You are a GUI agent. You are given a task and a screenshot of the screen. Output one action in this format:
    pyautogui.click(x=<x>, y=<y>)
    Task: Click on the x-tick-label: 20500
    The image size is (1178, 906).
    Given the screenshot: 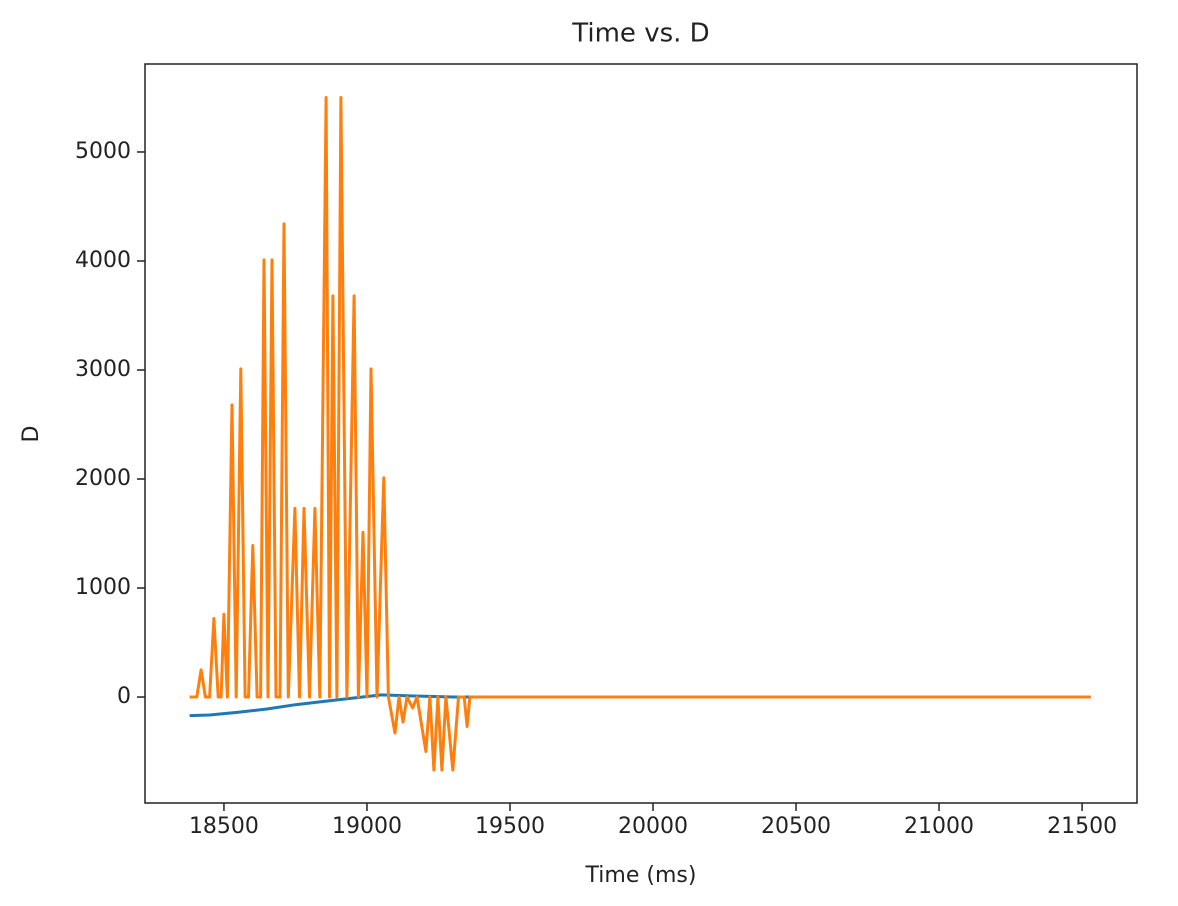 What is the action you would take?
    pyautogui.click(x=796, y=826)
    